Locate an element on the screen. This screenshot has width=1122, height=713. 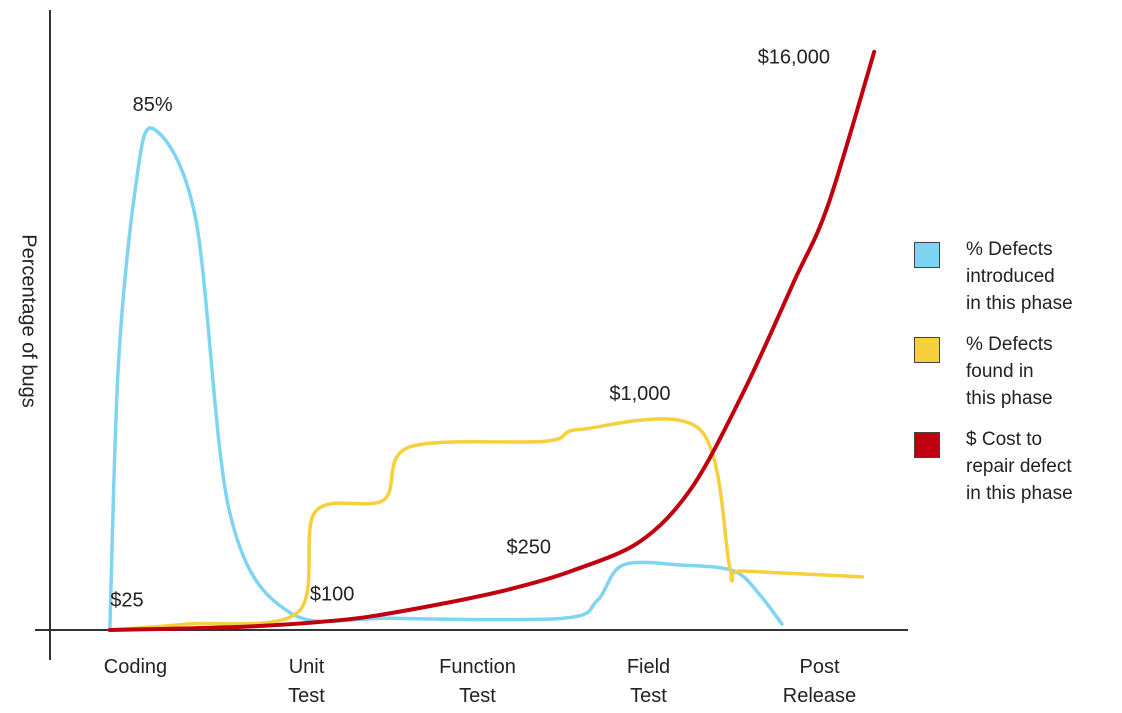
x-tick-label-function-test: Function Test is located at coordinates (477, 681).